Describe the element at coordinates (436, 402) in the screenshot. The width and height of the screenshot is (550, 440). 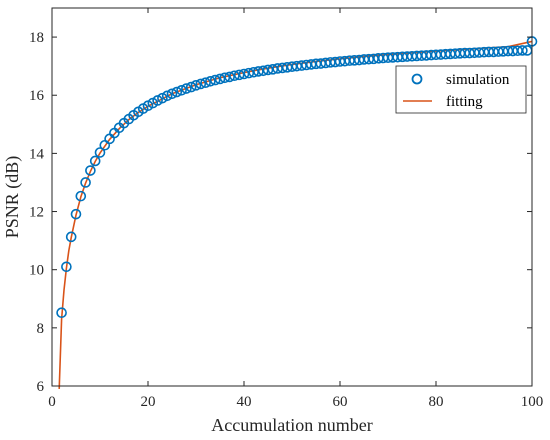
I see `x-tick-label: 80` at that location.